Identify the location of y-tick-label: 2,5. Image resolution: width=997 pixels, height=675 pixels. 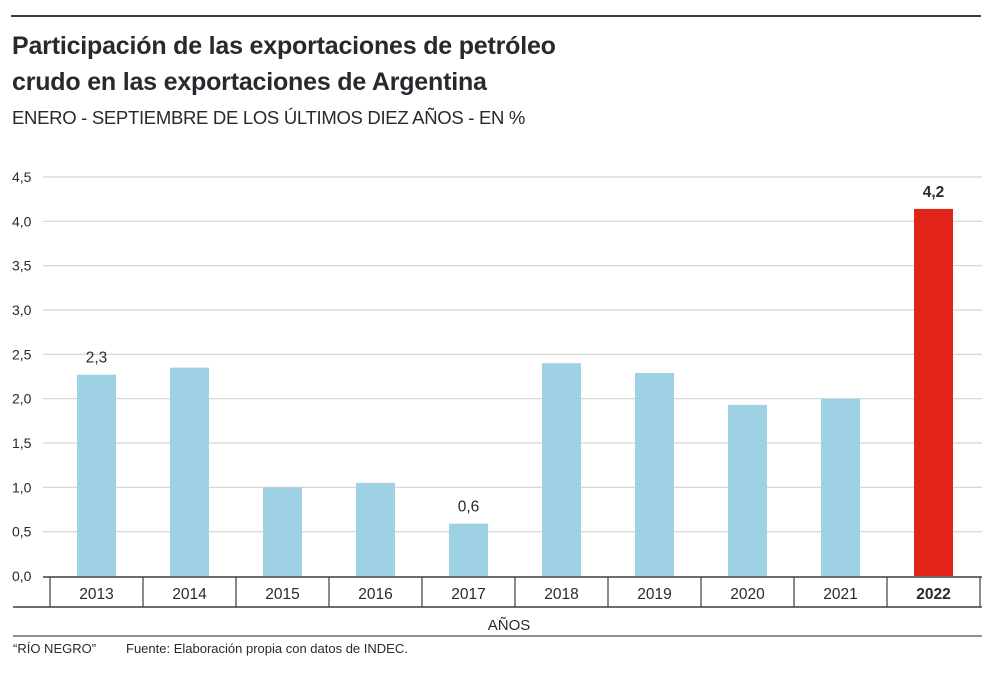
(22, 354).